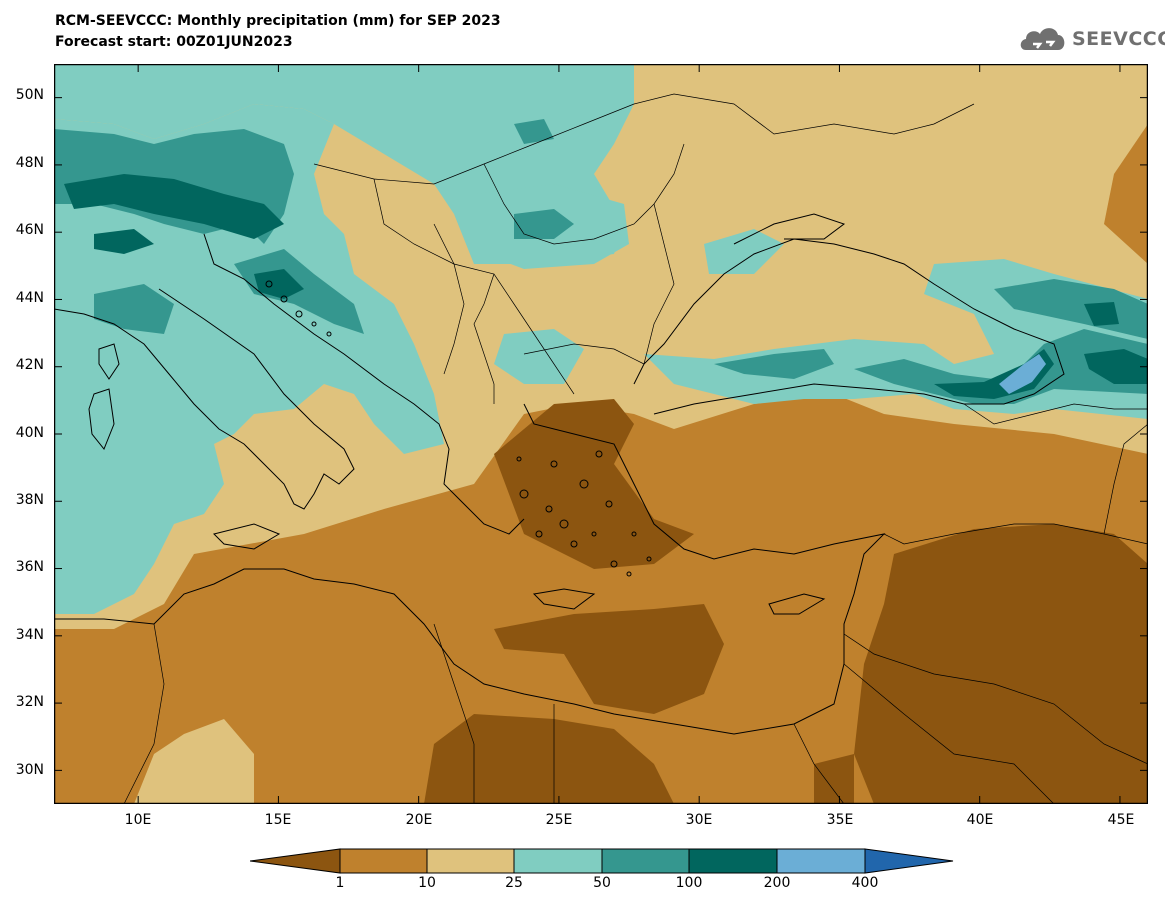 The width and height of the screenshot is (1165, 907). I want to click on colorbar-label-10: 10, so click(427, 883).